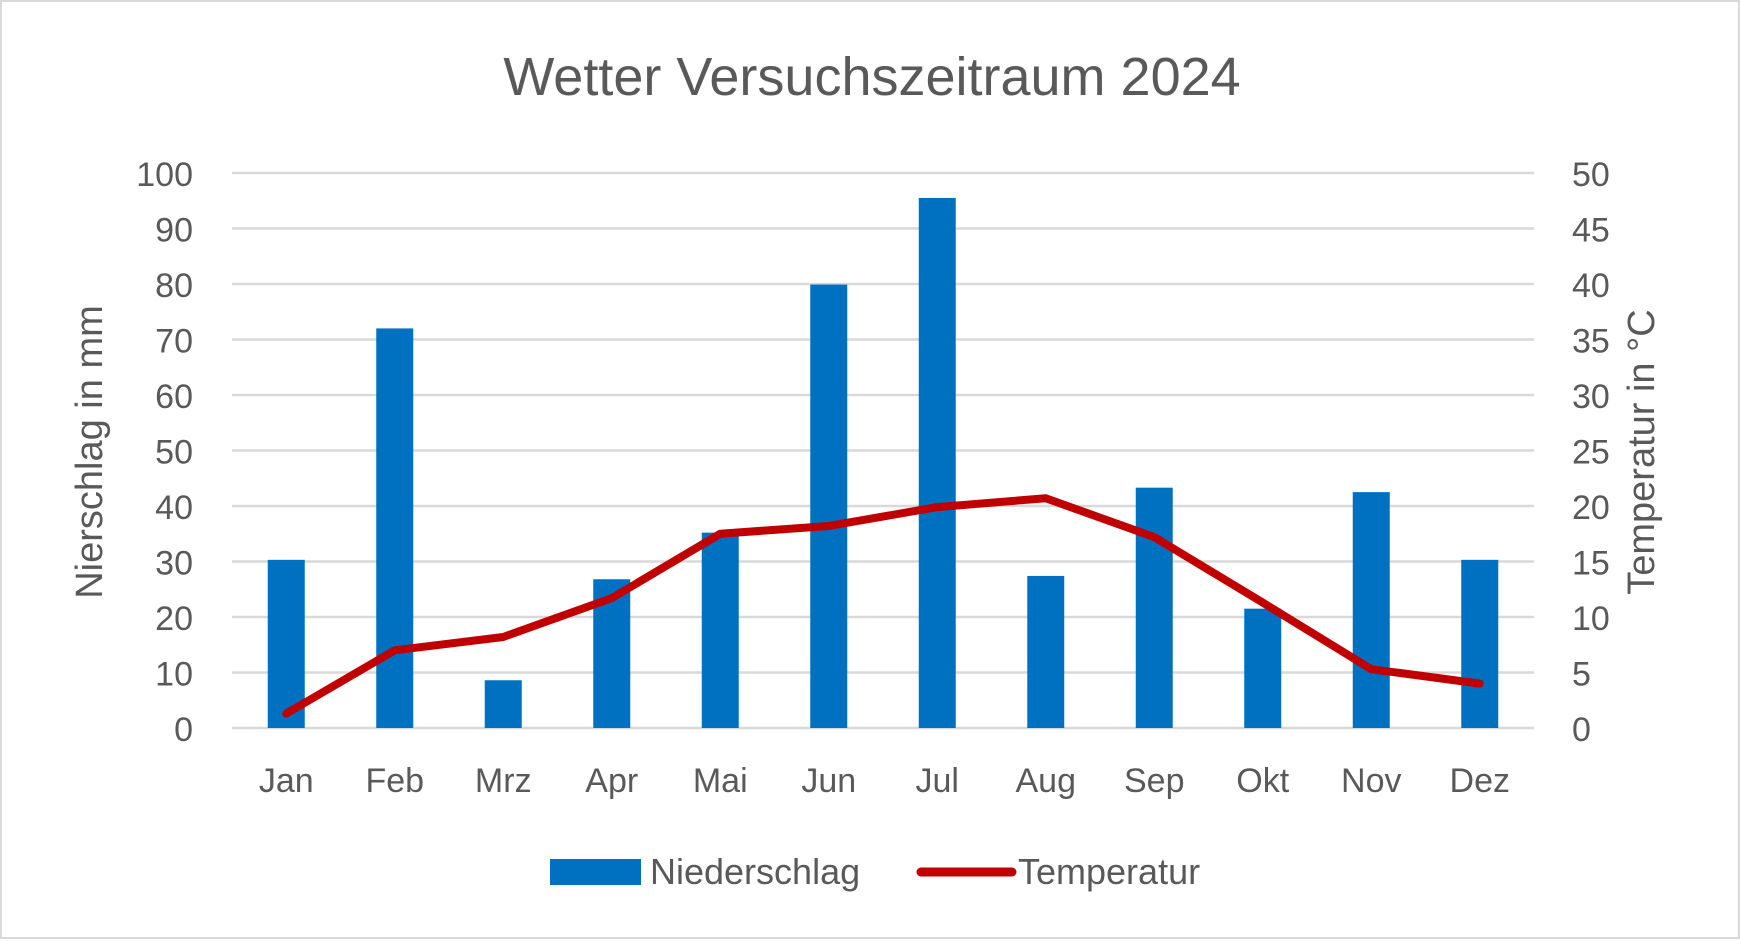  What do you see at coordinates (1581, 675) in the screenshot?
I see `y-right-tick-label: 5` at bounding box center [1581, 675].